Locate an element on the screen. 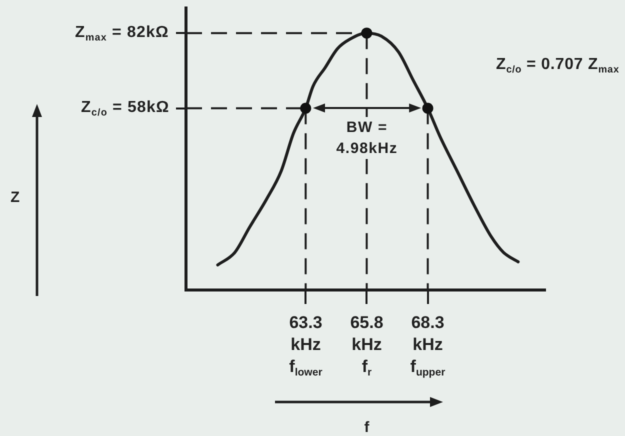 The image size is (625, 436). y-tick-label: Z$_{max}$ = 82kΩ is located at coordinates (122, 33).